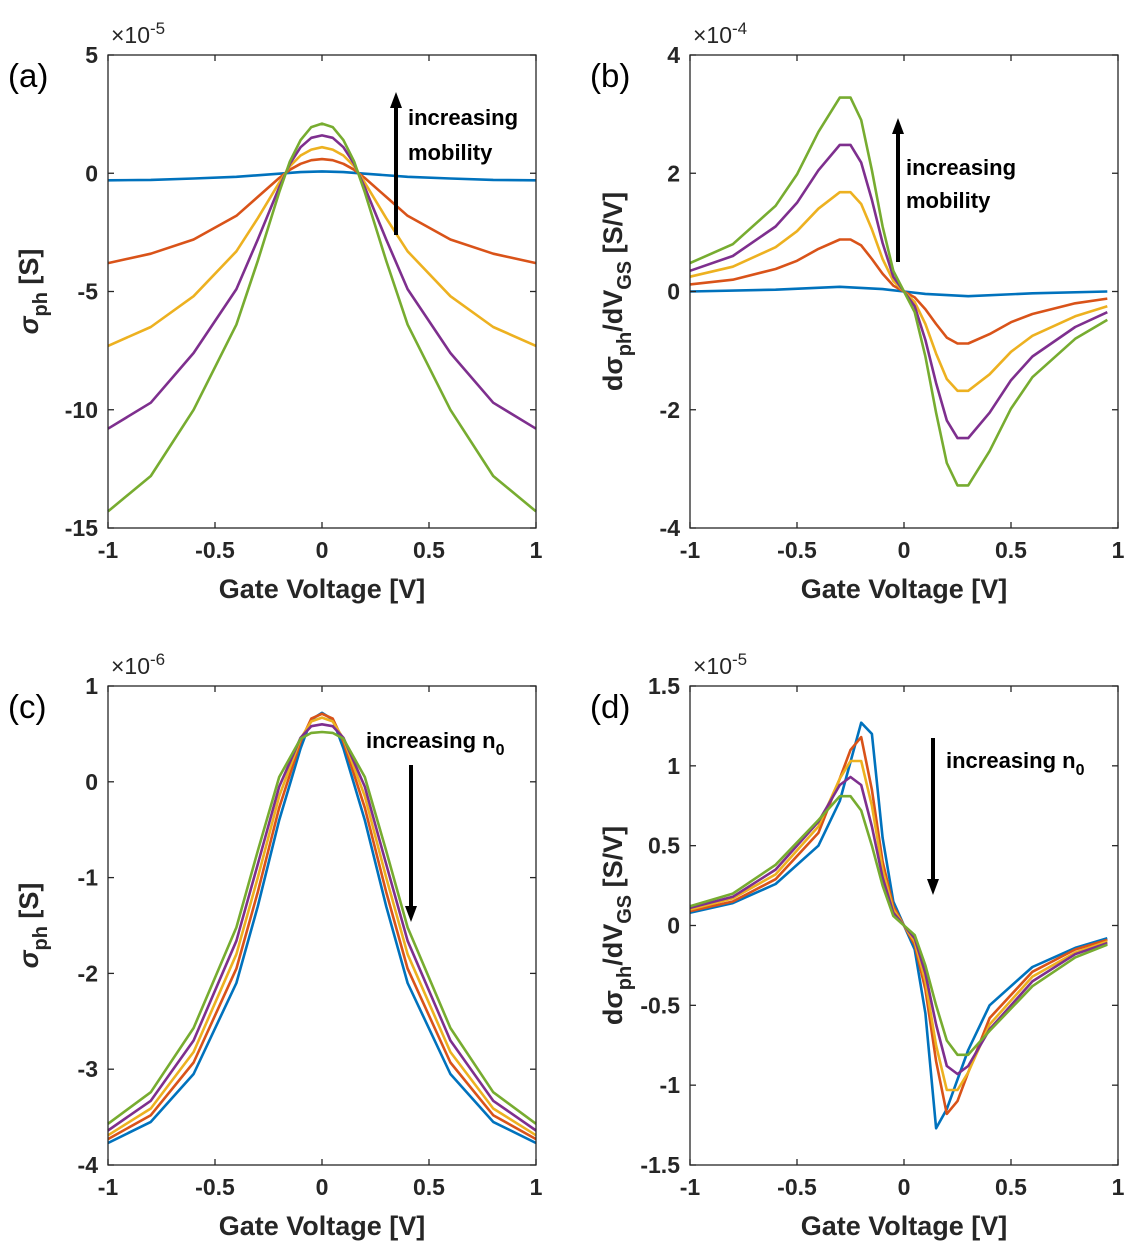 The image size is (1124, 1243). What do you see at coordinates (664, 846) in the screenshot?
I see `y-tick-label: 0.5` at bounding box center [664, 846].